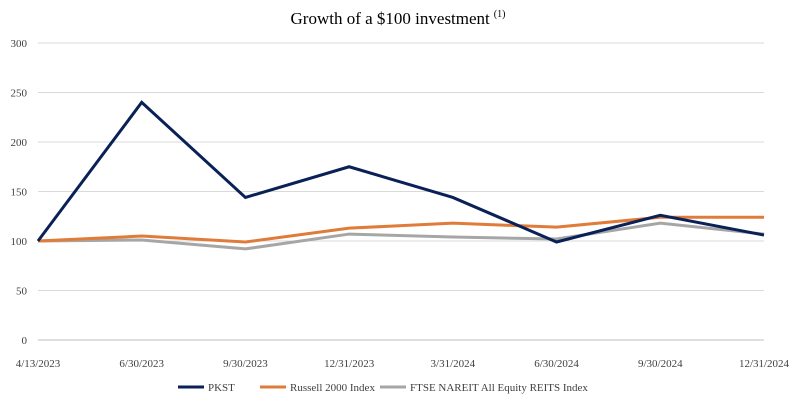 This screenshot has height=410, width=805. I want to click on x-tick-label: 12/31/2023, so click(349, 364).